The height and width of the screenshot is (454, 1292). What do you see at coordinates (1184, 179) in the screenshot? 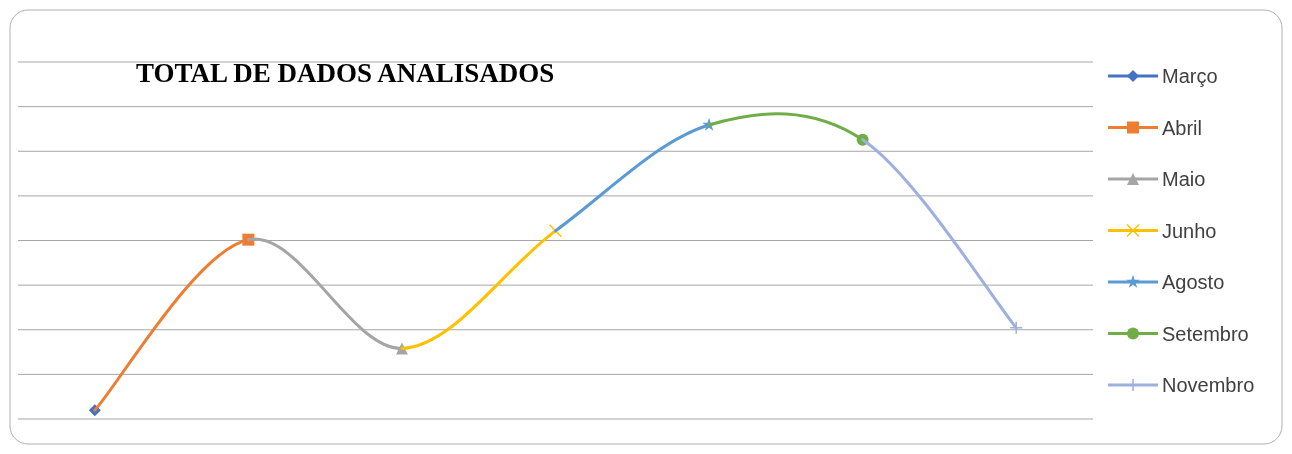
I see `legend-label: Maio` at bounding box center [1184, 179].